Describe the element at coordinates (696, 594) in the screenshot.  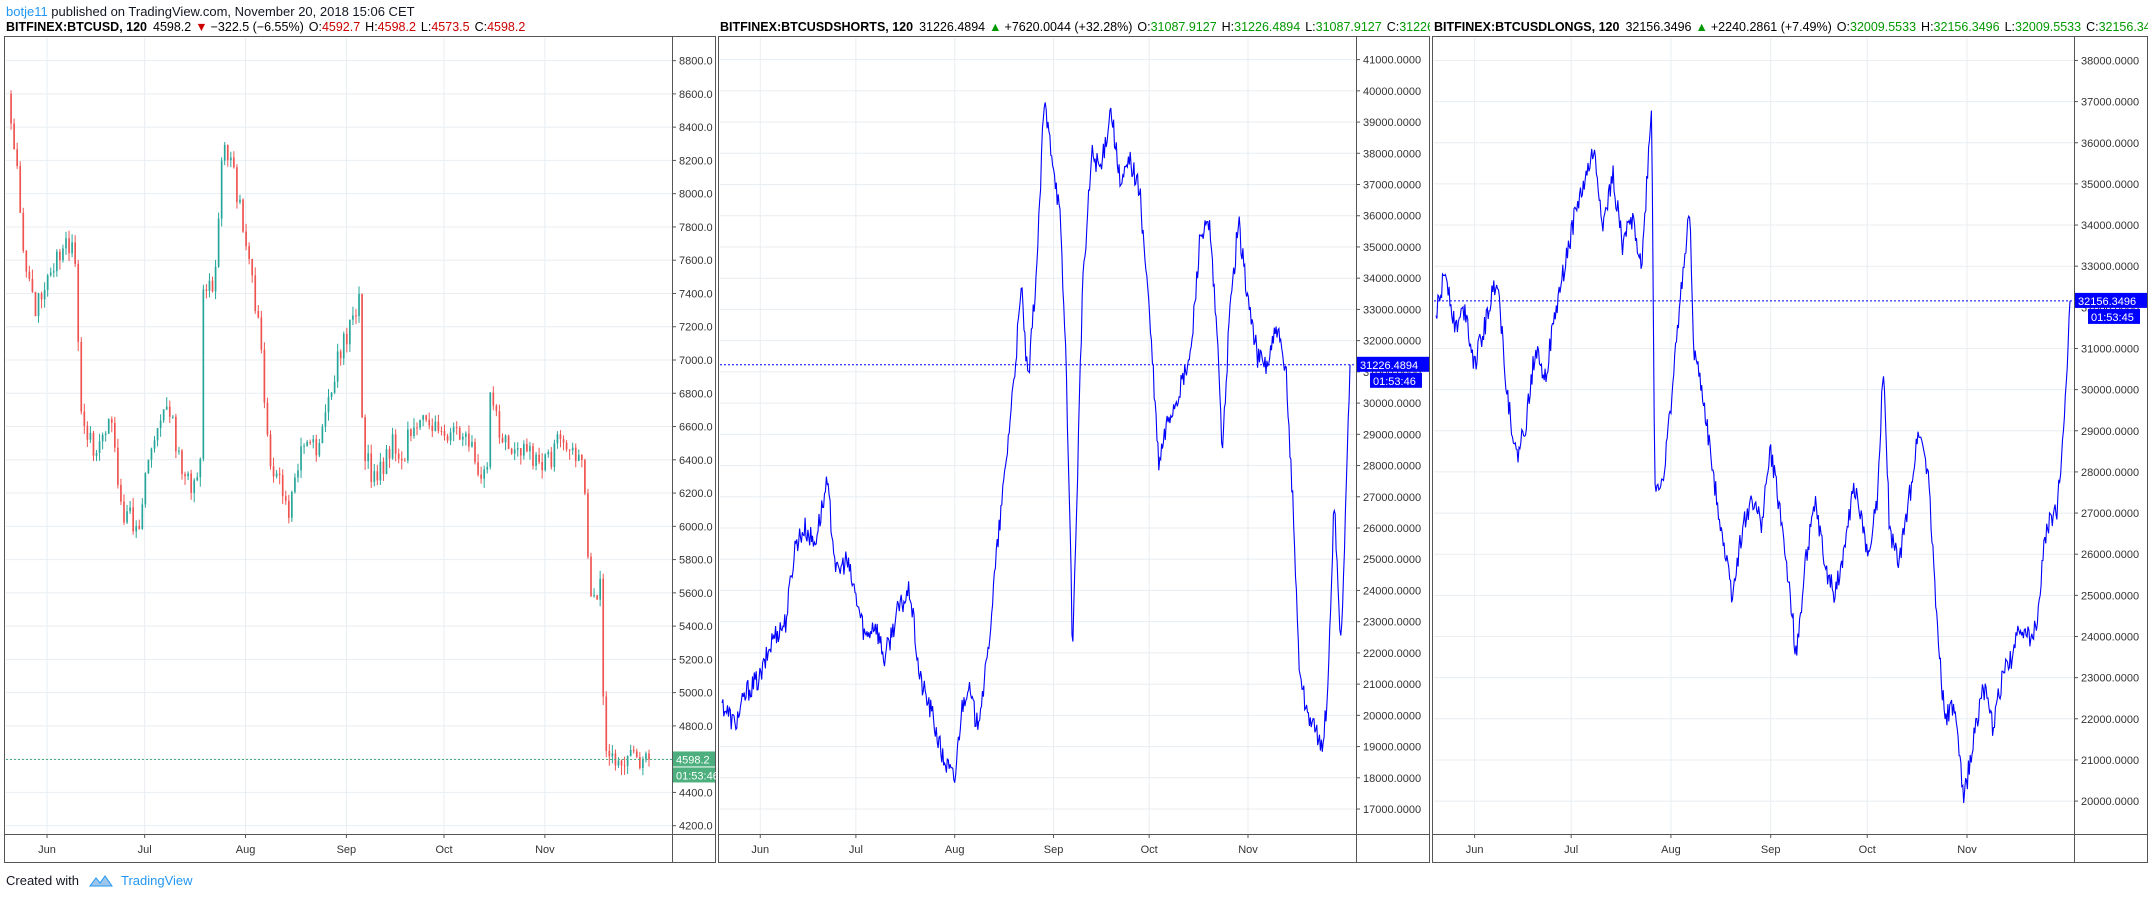
I see `y-tick-label: 5600.0` at that location.